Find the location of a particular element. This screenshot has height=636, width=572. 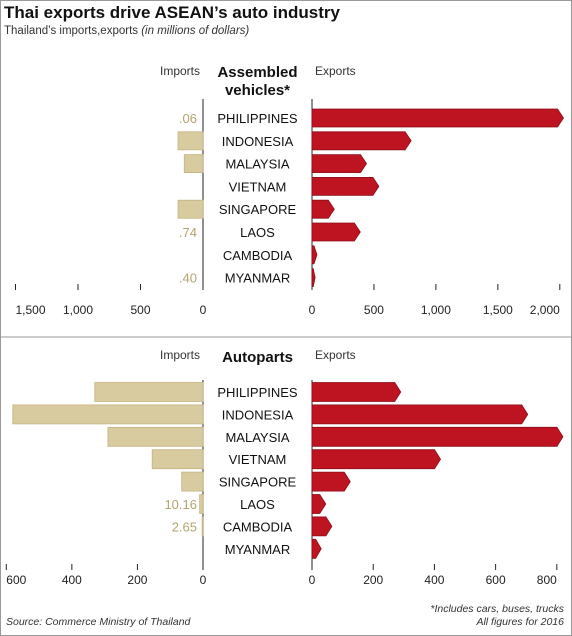

panel-title-line: Assembled is located at coordinates (257, 72).